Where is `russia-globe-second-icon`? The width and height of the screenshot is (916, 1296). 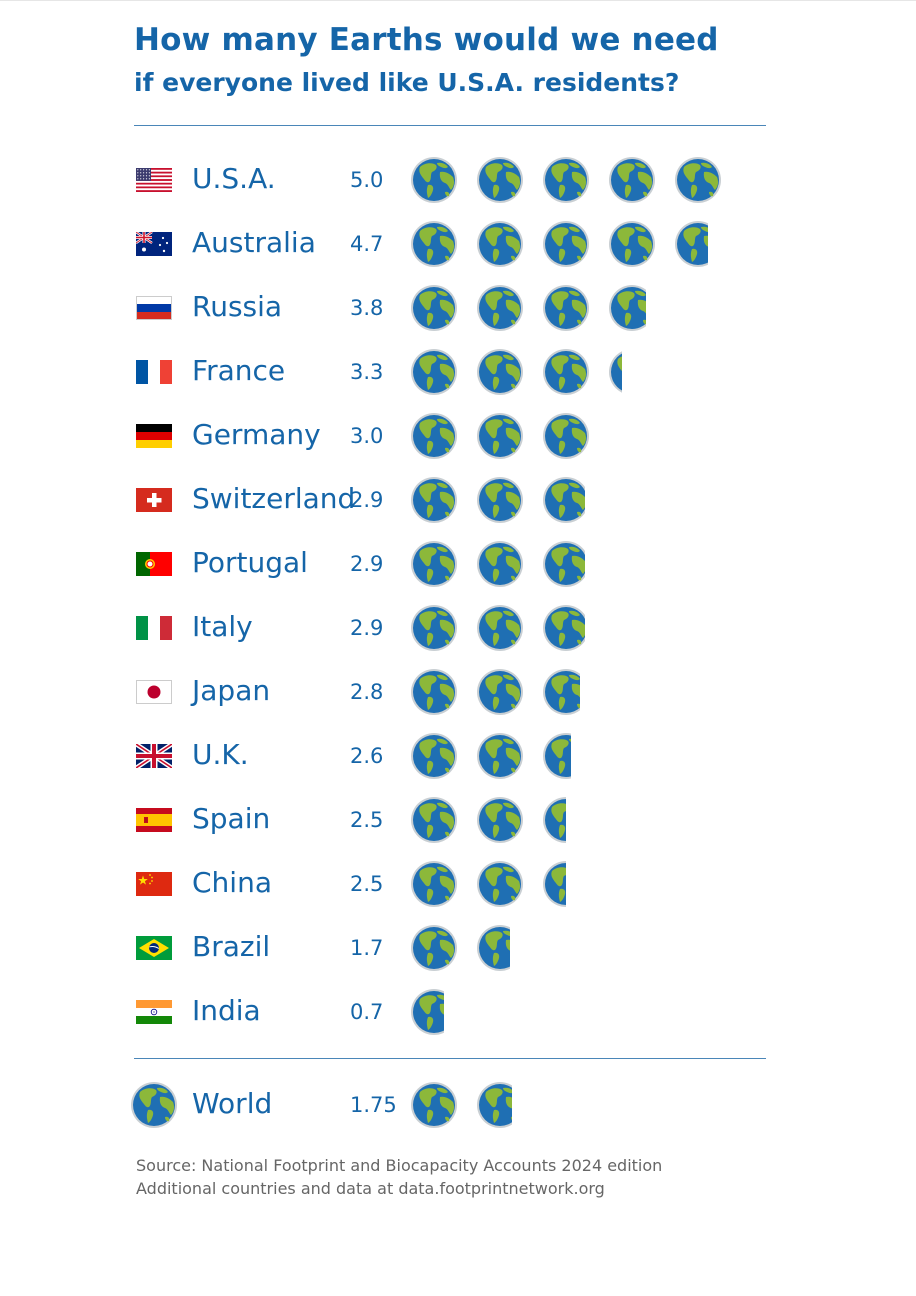 russia-globe-second-icon is located at coordinates (500, 308).